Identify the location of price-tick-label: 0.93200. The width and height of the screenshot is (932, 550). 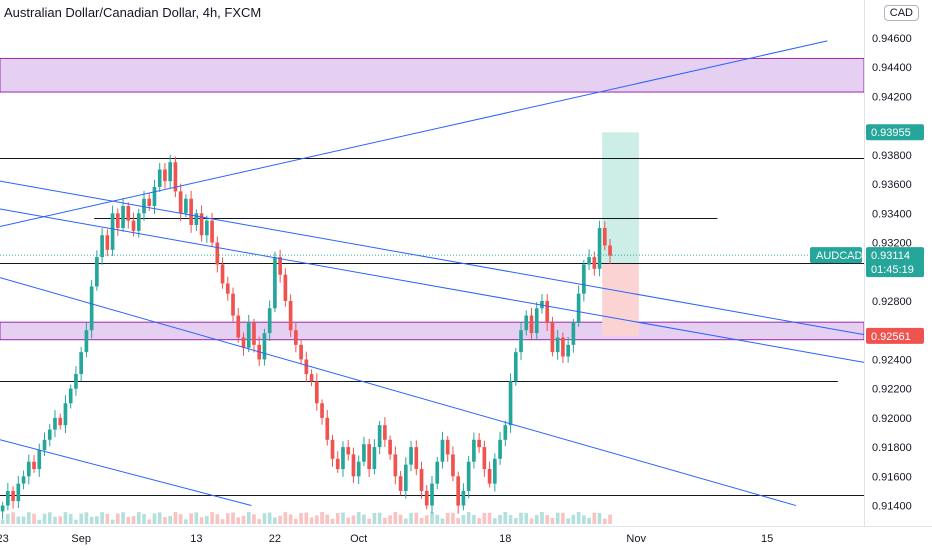
(892, 244).